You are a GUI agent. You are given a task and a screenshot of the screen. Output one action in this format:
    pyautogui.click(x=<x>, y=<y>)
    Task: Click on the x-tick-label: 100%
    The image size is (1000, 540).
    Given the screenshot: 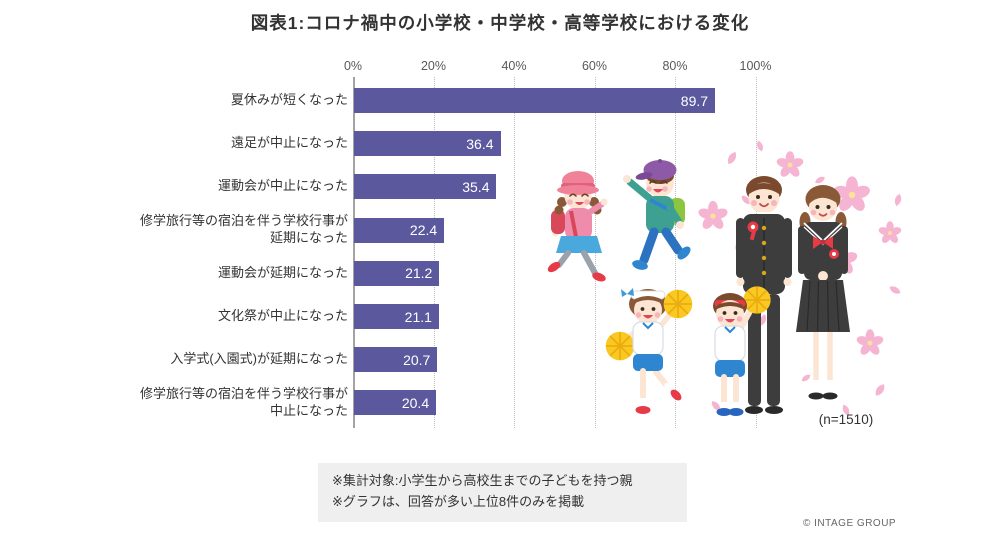 What is the action you would take?
    pyautogui.click(x=755, y=66)
    